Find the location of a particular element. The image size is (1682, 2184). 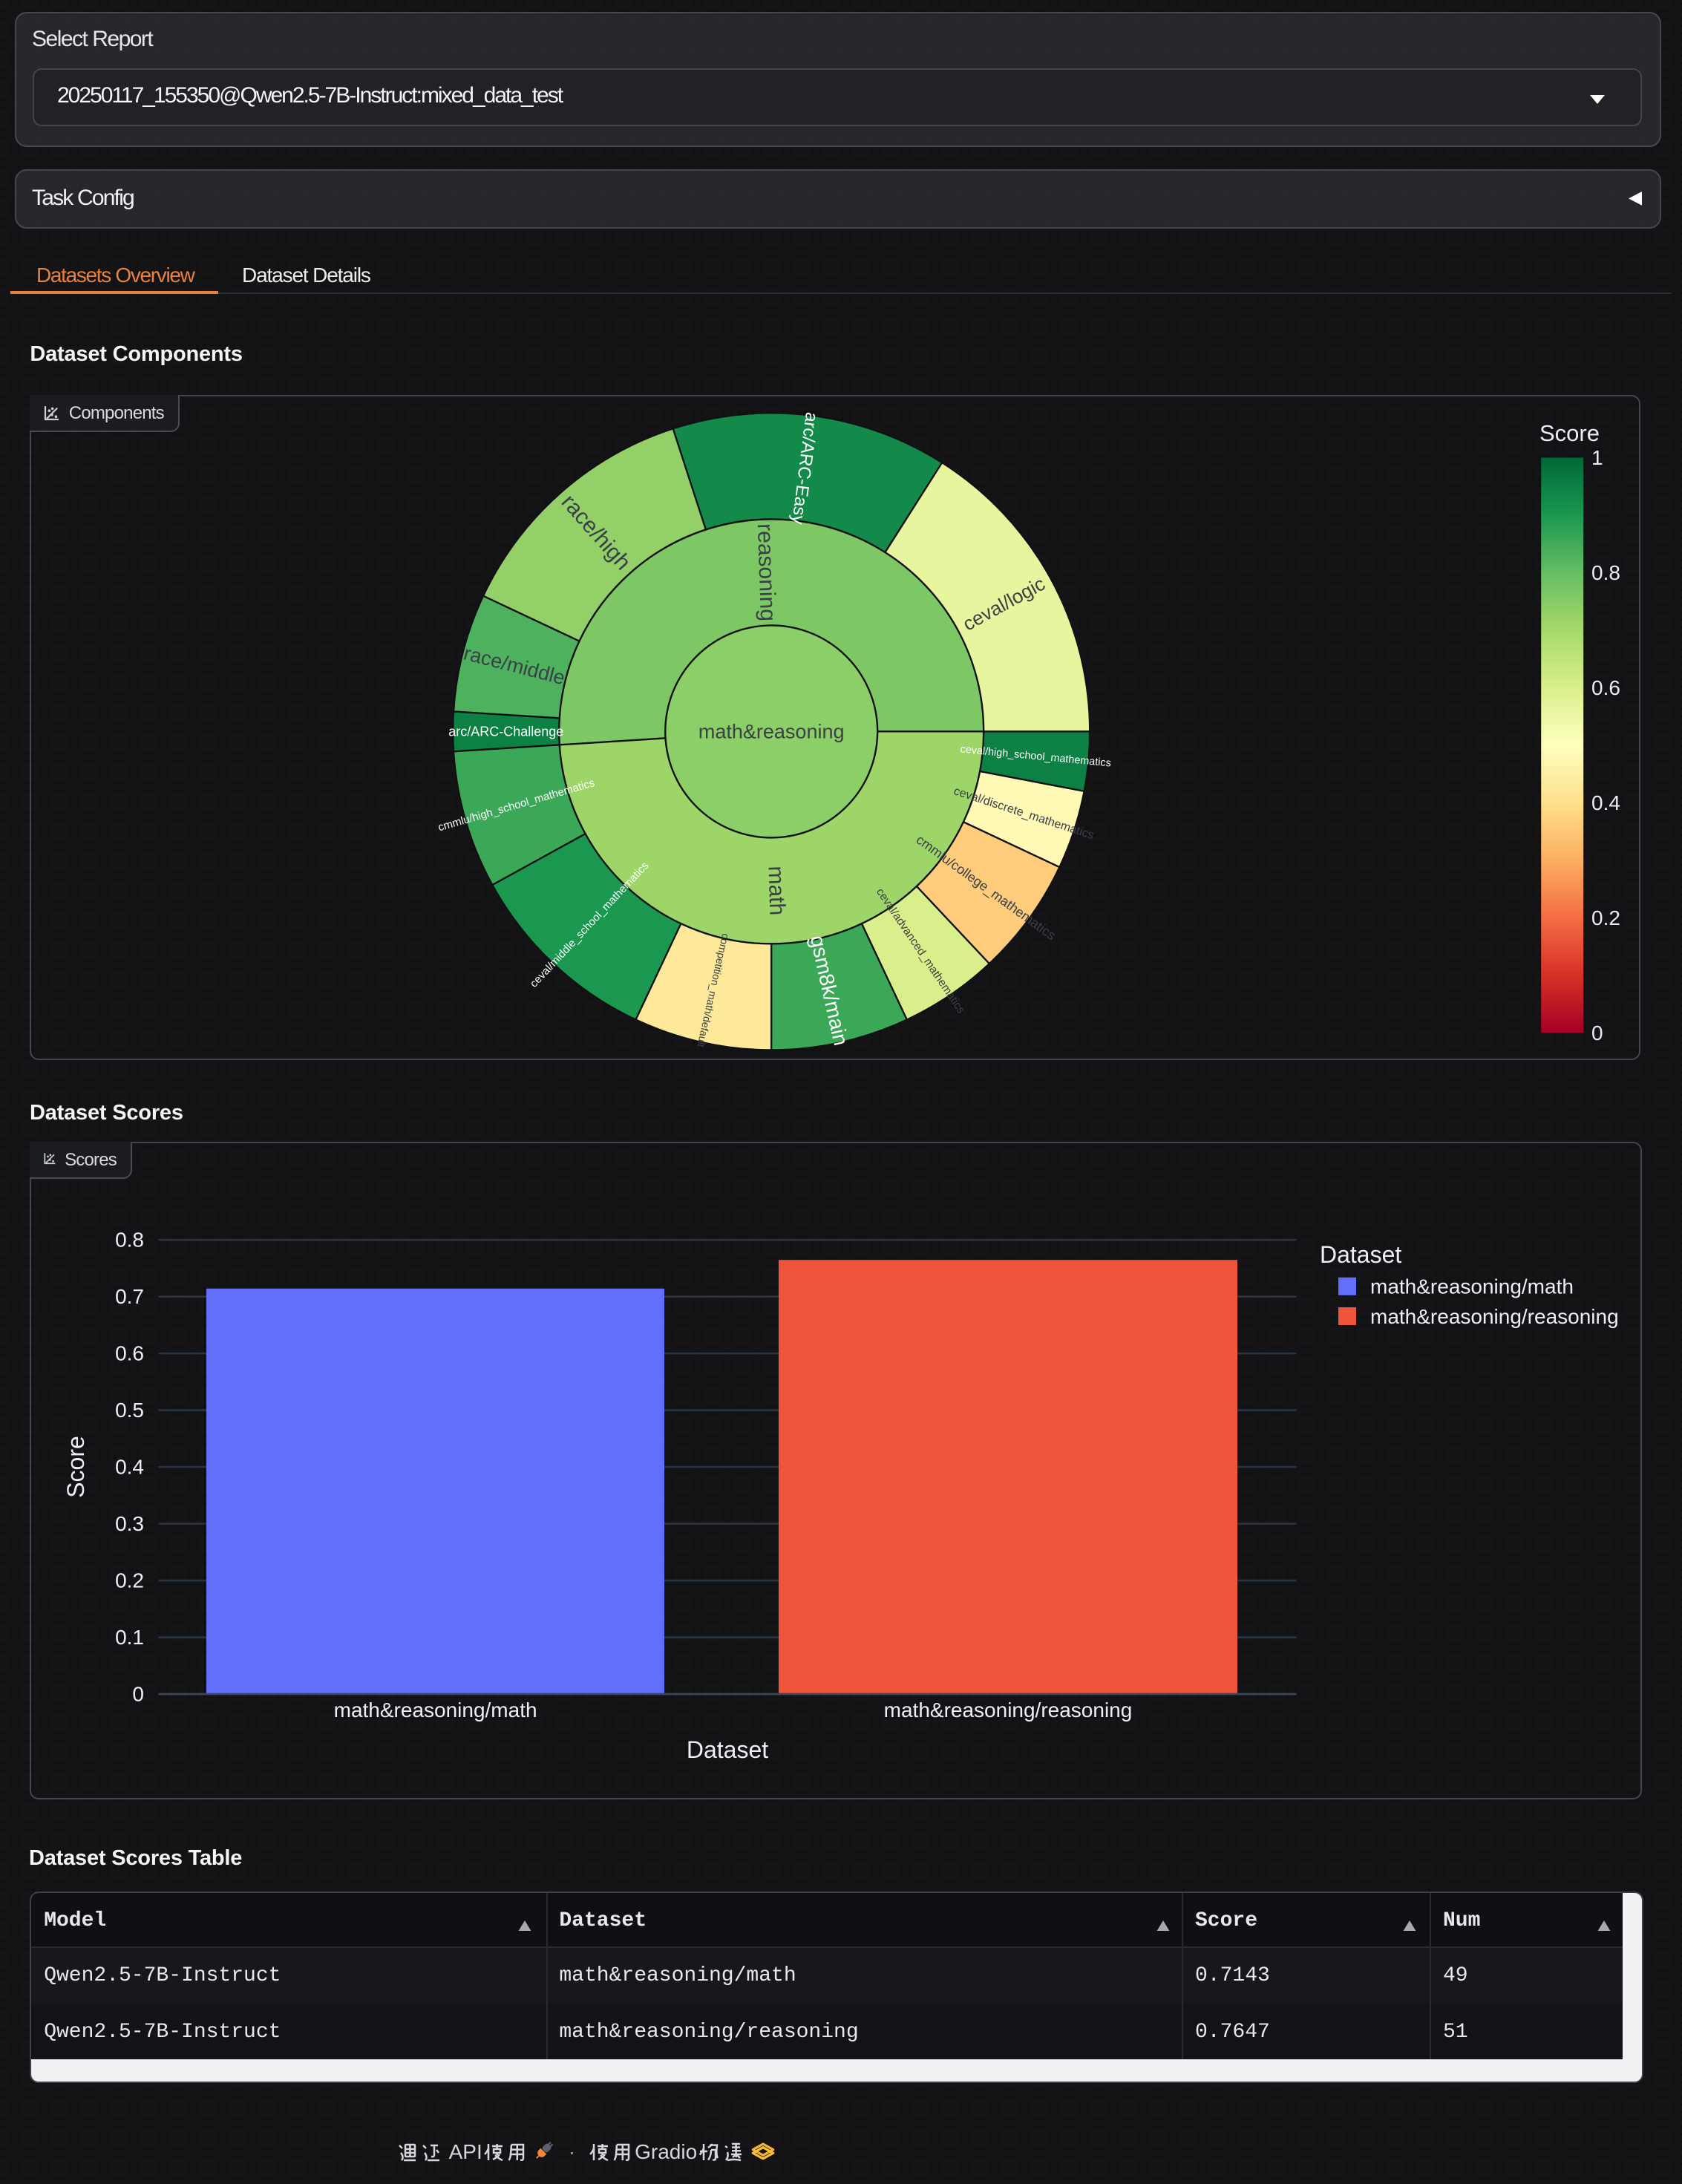

svg-text: 0.3 is located at coordinates (129, 1523).